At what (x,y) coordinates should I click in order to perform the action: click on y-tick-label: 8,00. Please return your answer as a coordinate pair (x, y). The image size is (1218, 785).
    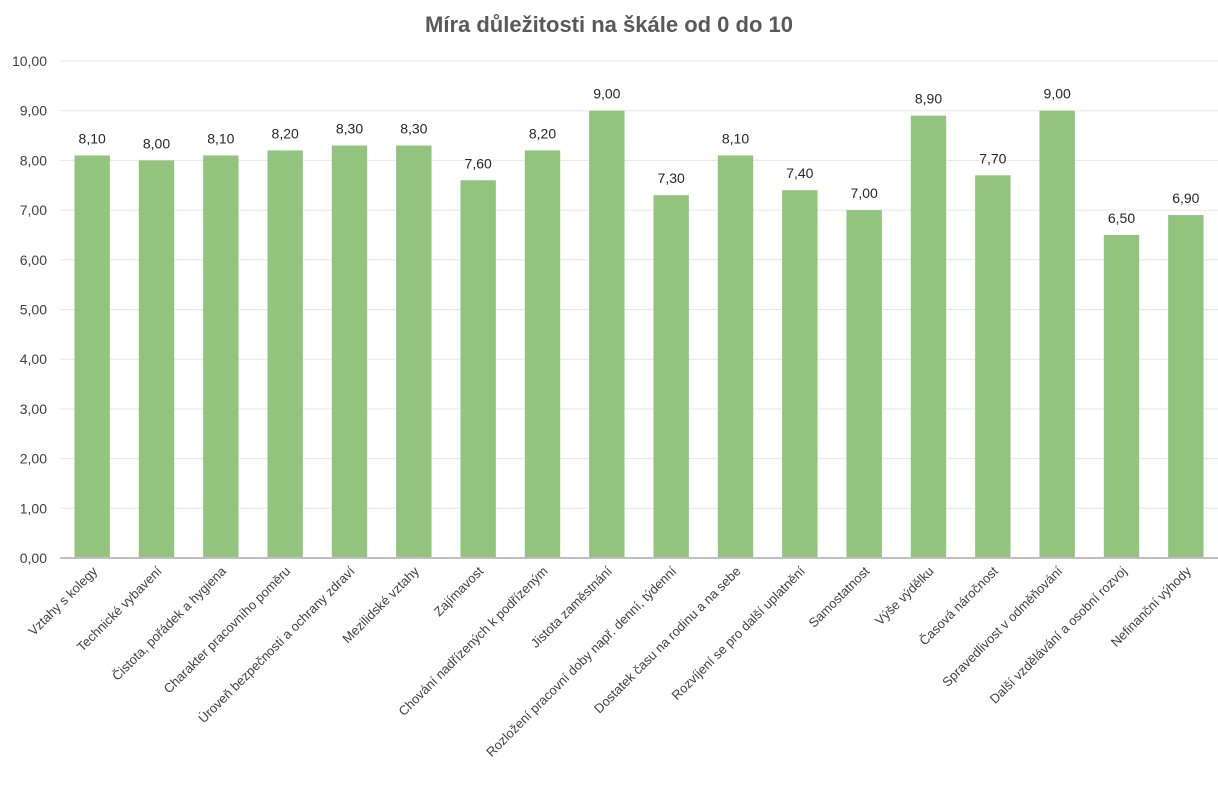
    Looking at the image, I should click on (33, 160).